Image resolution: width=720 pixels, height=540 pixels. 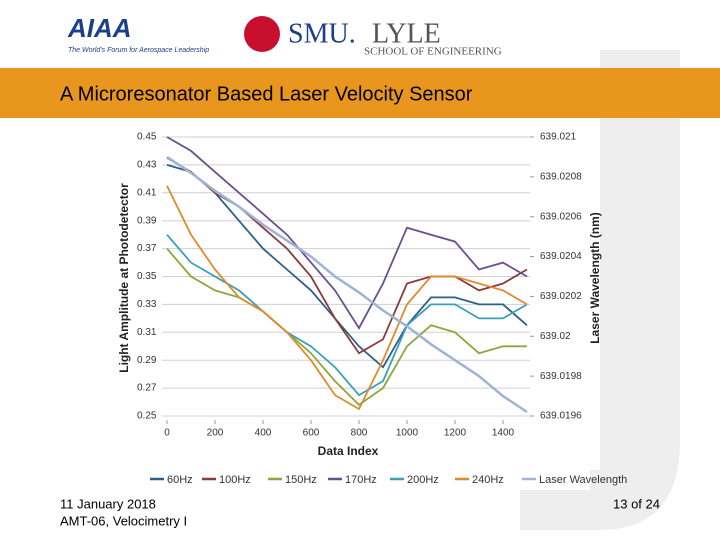 I want to click on smu-logo: SMU., so click(x=322, y=33).